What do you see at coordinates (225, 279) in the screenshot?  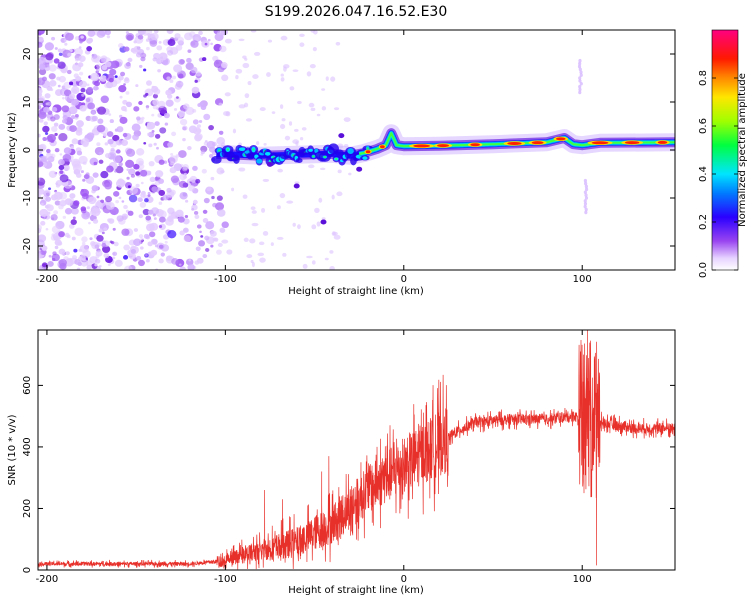 I see `x-tick-label: -100` at bounding box center [225, 279].